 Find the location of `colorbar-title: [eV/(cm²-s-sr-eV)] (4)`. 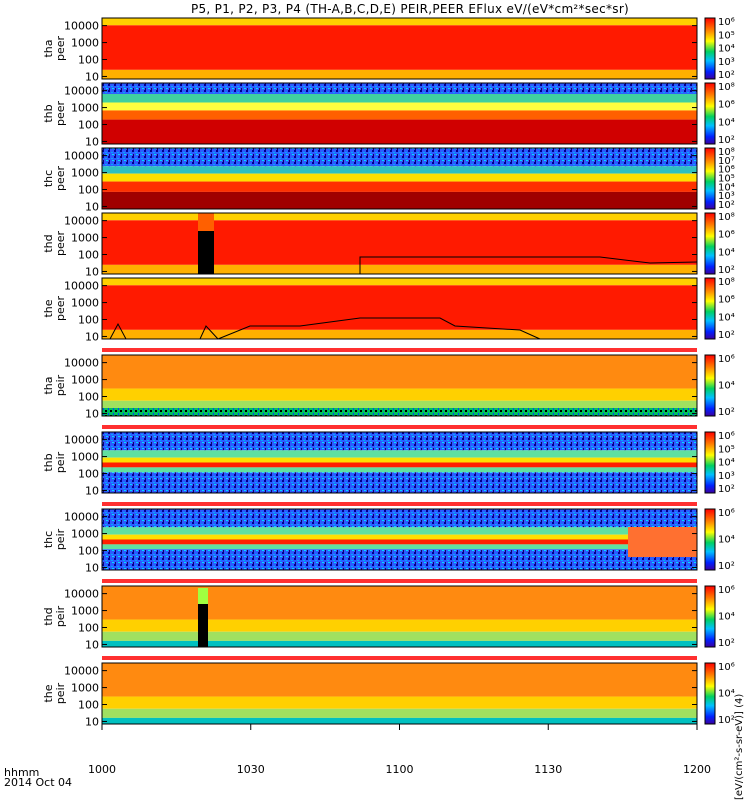

colorbar-title: [eV/(cm²-s-sr-eV)] (4) is located at coordinates (739, 746).